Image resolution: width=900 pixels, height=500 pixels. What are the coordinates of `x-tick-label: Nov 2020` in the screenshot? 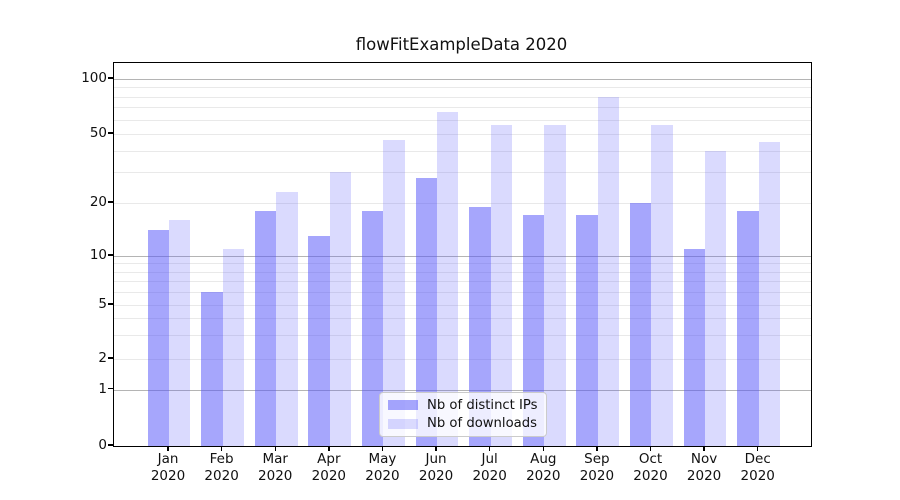 It's located at (704, 468).